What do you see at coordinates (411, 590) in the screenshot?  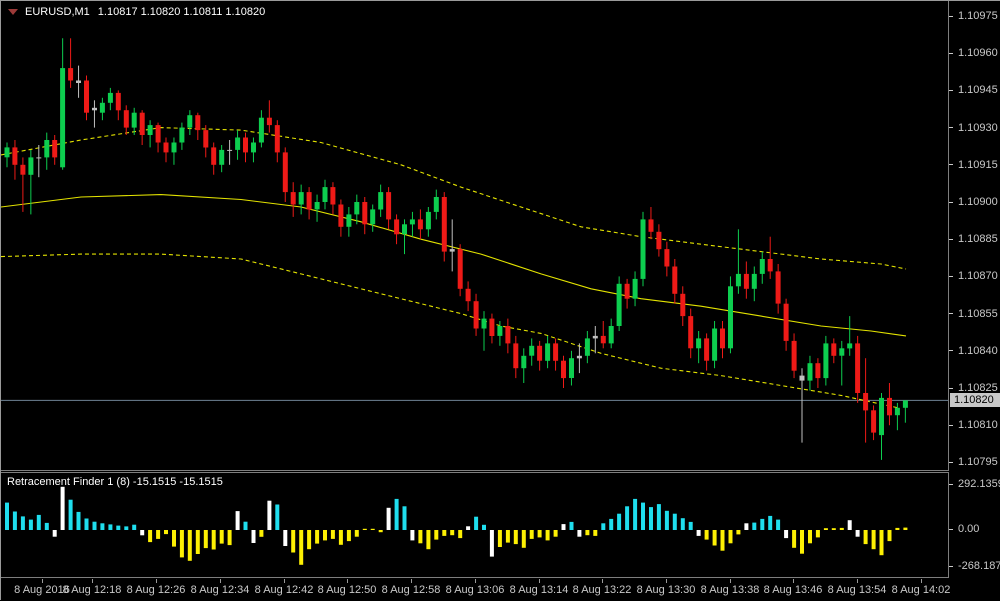 I see `time-tick-label: 8 Aug 12:58` at bounding box center [411, 590].